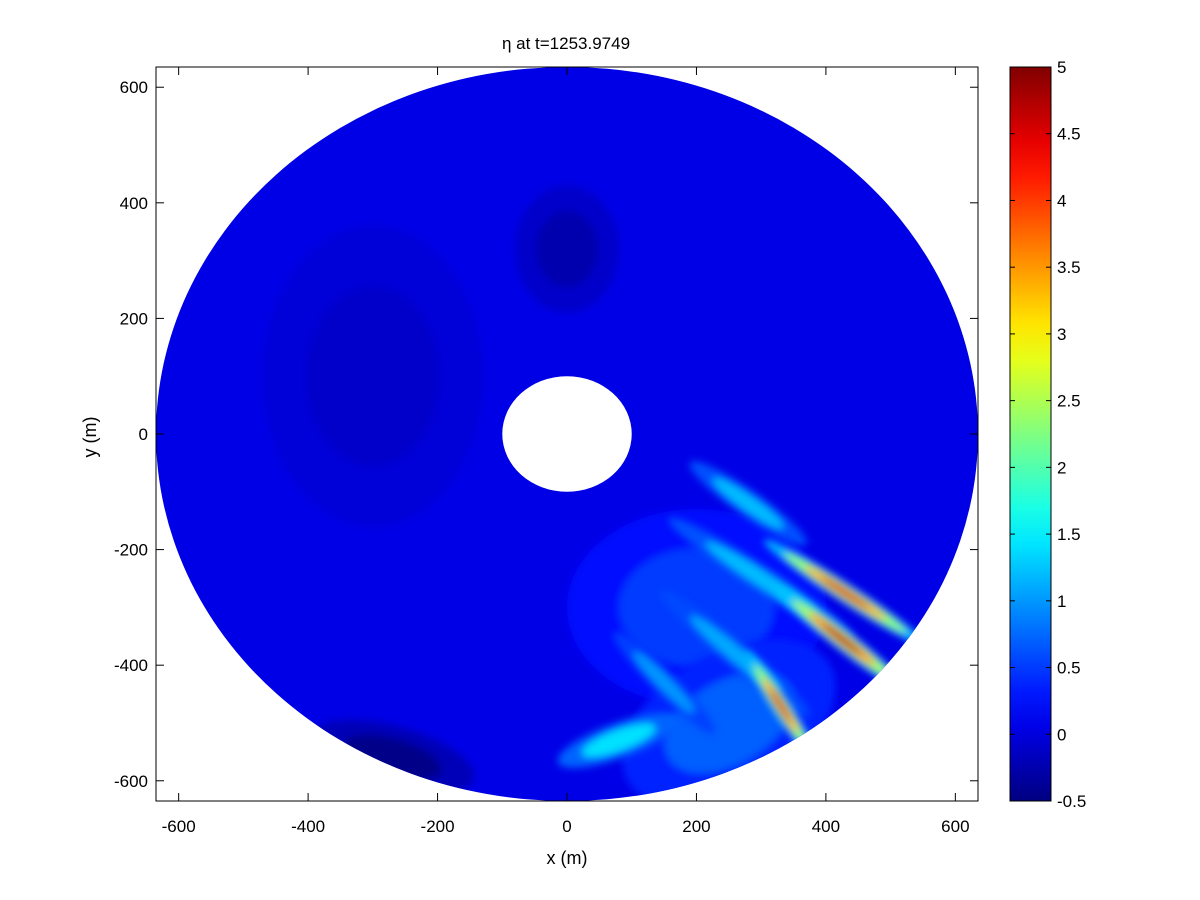 The width and height of the screenshot is (1200, 900). What do you see at coordinates (131, 781) in the screenshot?
I see `y-tick-label: -600` at bounding box center [131, 781].